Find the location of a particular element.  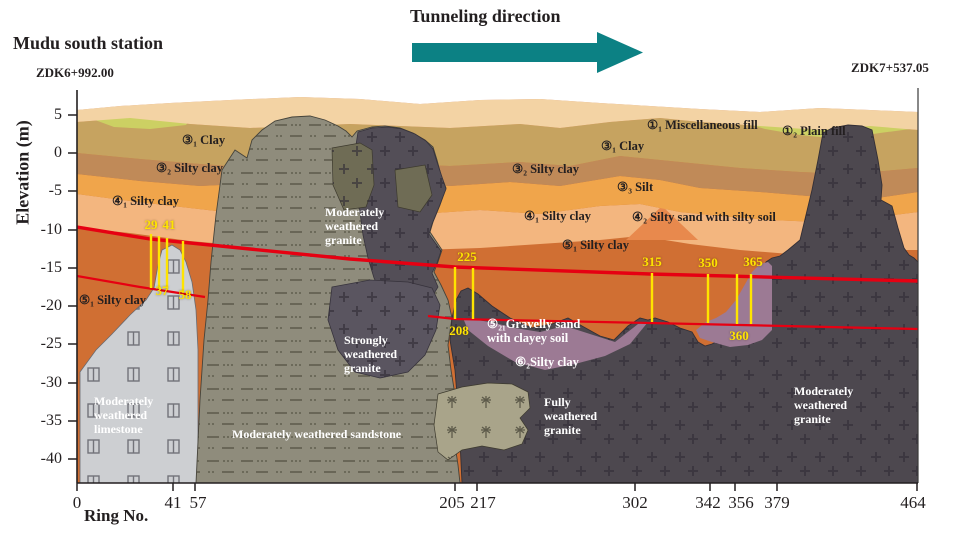

ring-marker-360: 360 is located at coordinates (739, 335).